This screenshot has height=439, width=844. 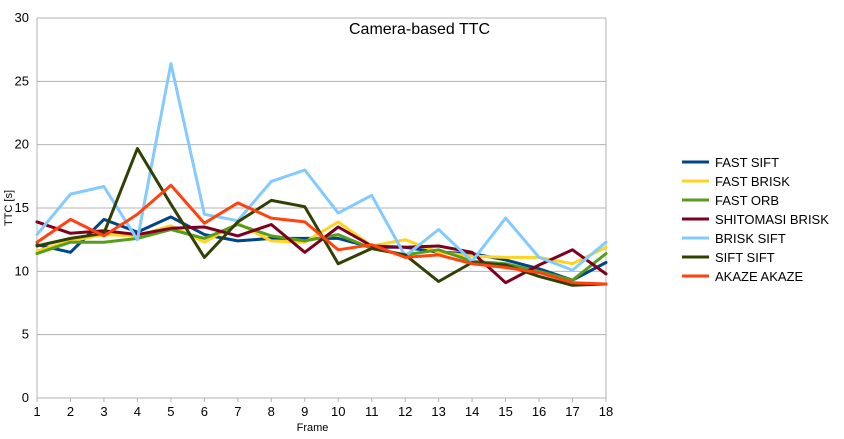 What do you see at coordinates (606, 411) in the screenshot?
I see `x-tick-label: 18` at bounding box center [606, 411].